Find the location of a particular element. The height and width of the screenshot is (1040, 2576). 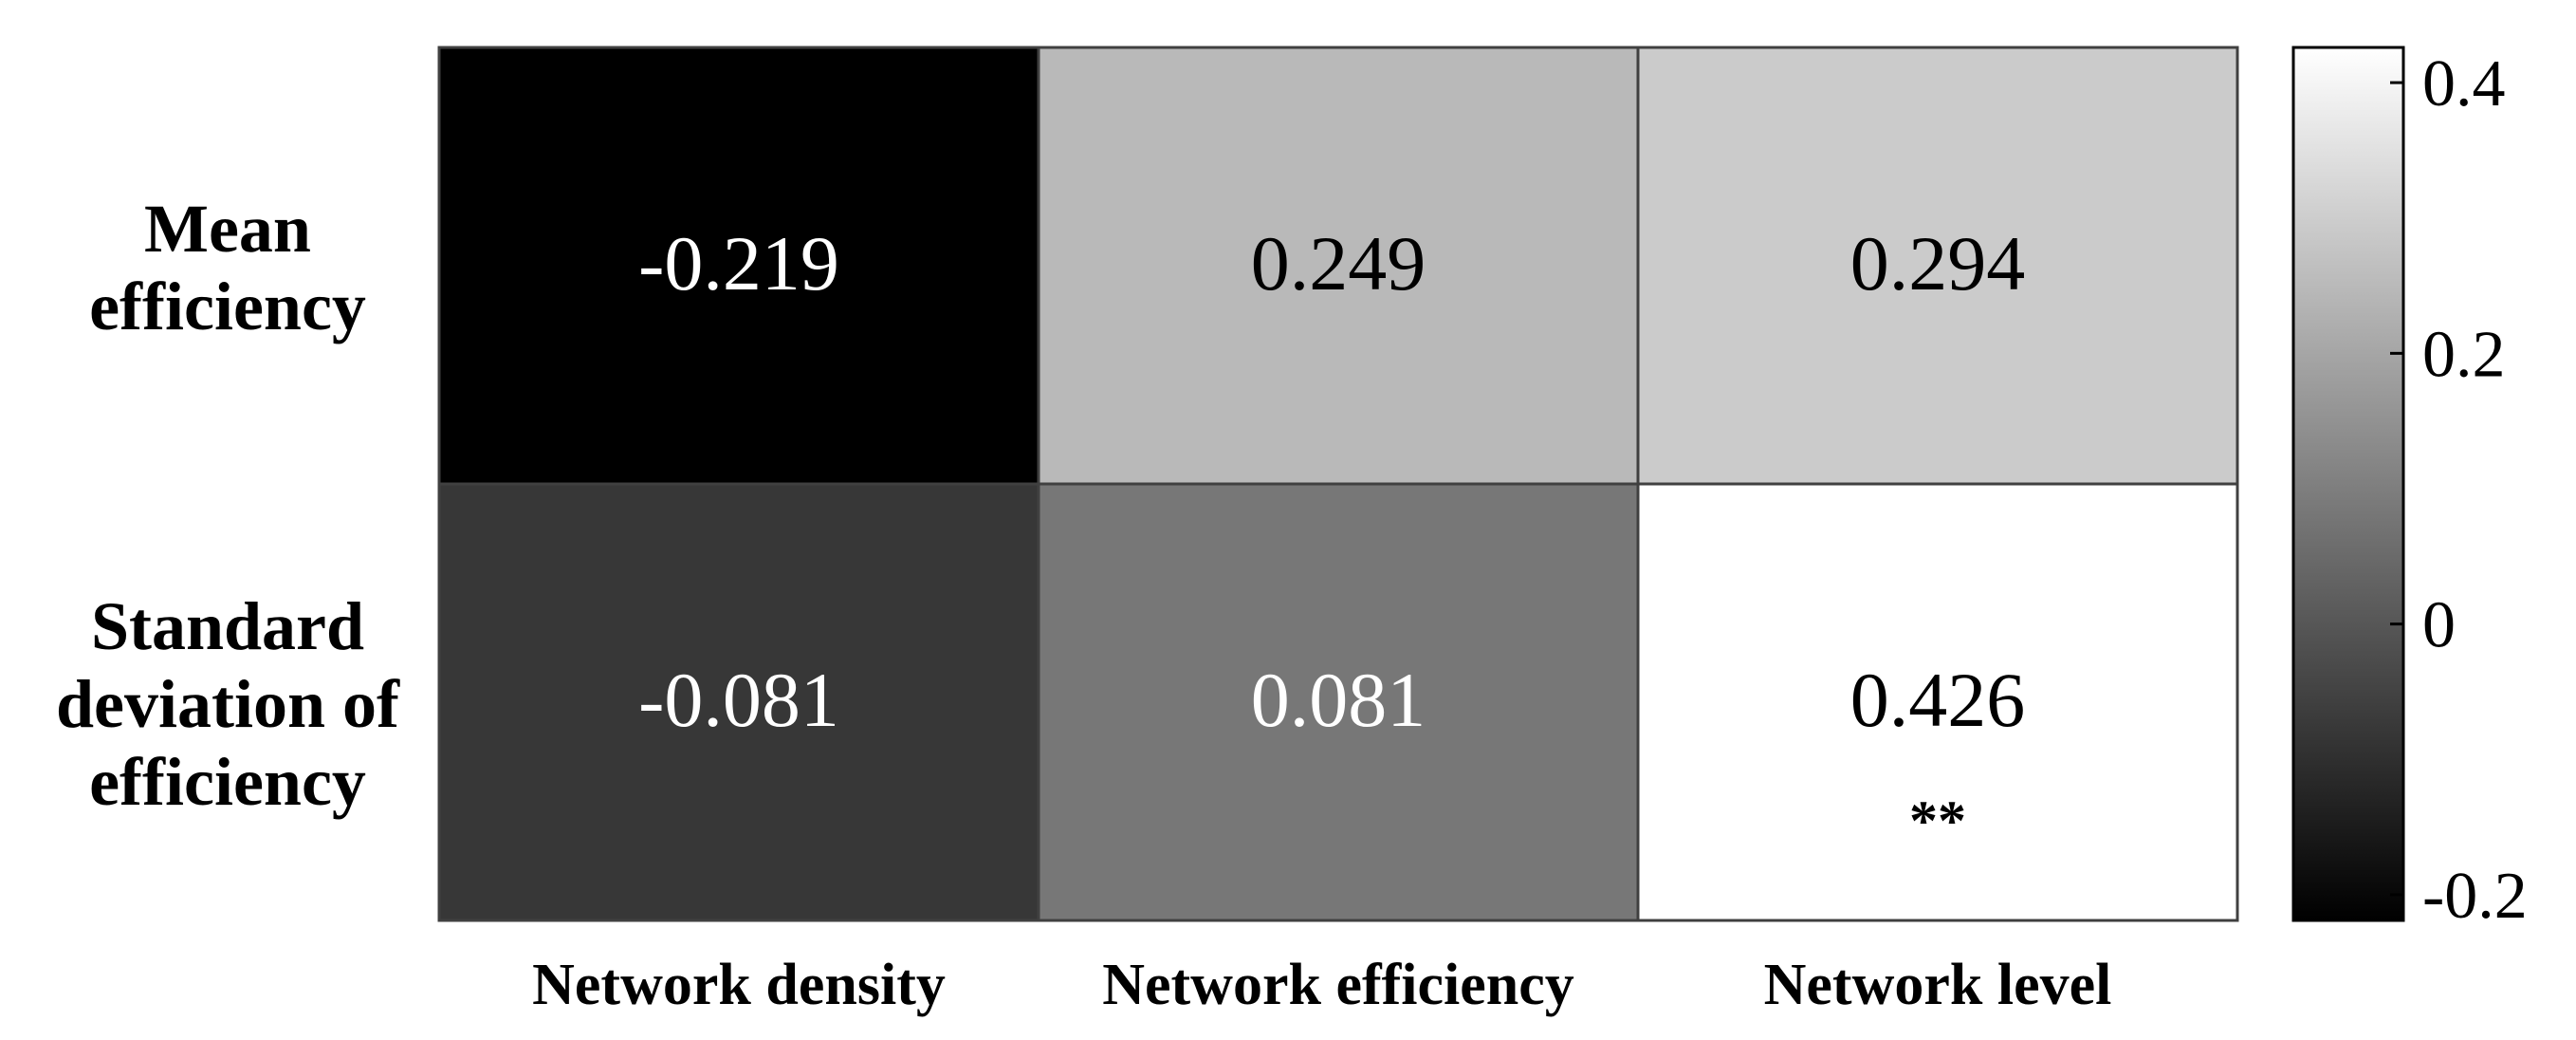

heatmap-cell-r1-c2 is located at coordinates (1937, 702).